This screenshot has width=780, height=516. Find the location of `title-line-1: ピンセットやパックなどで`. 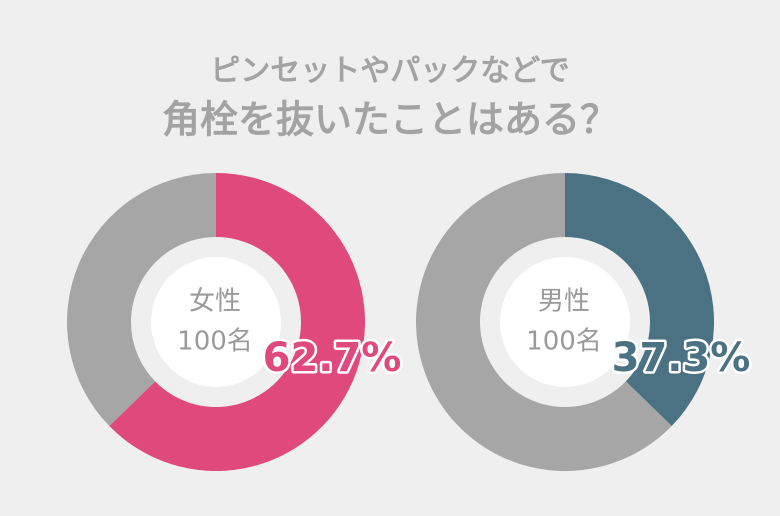

title-line-1: ピンセットやパックなどで is located at coordinates (389, 71).